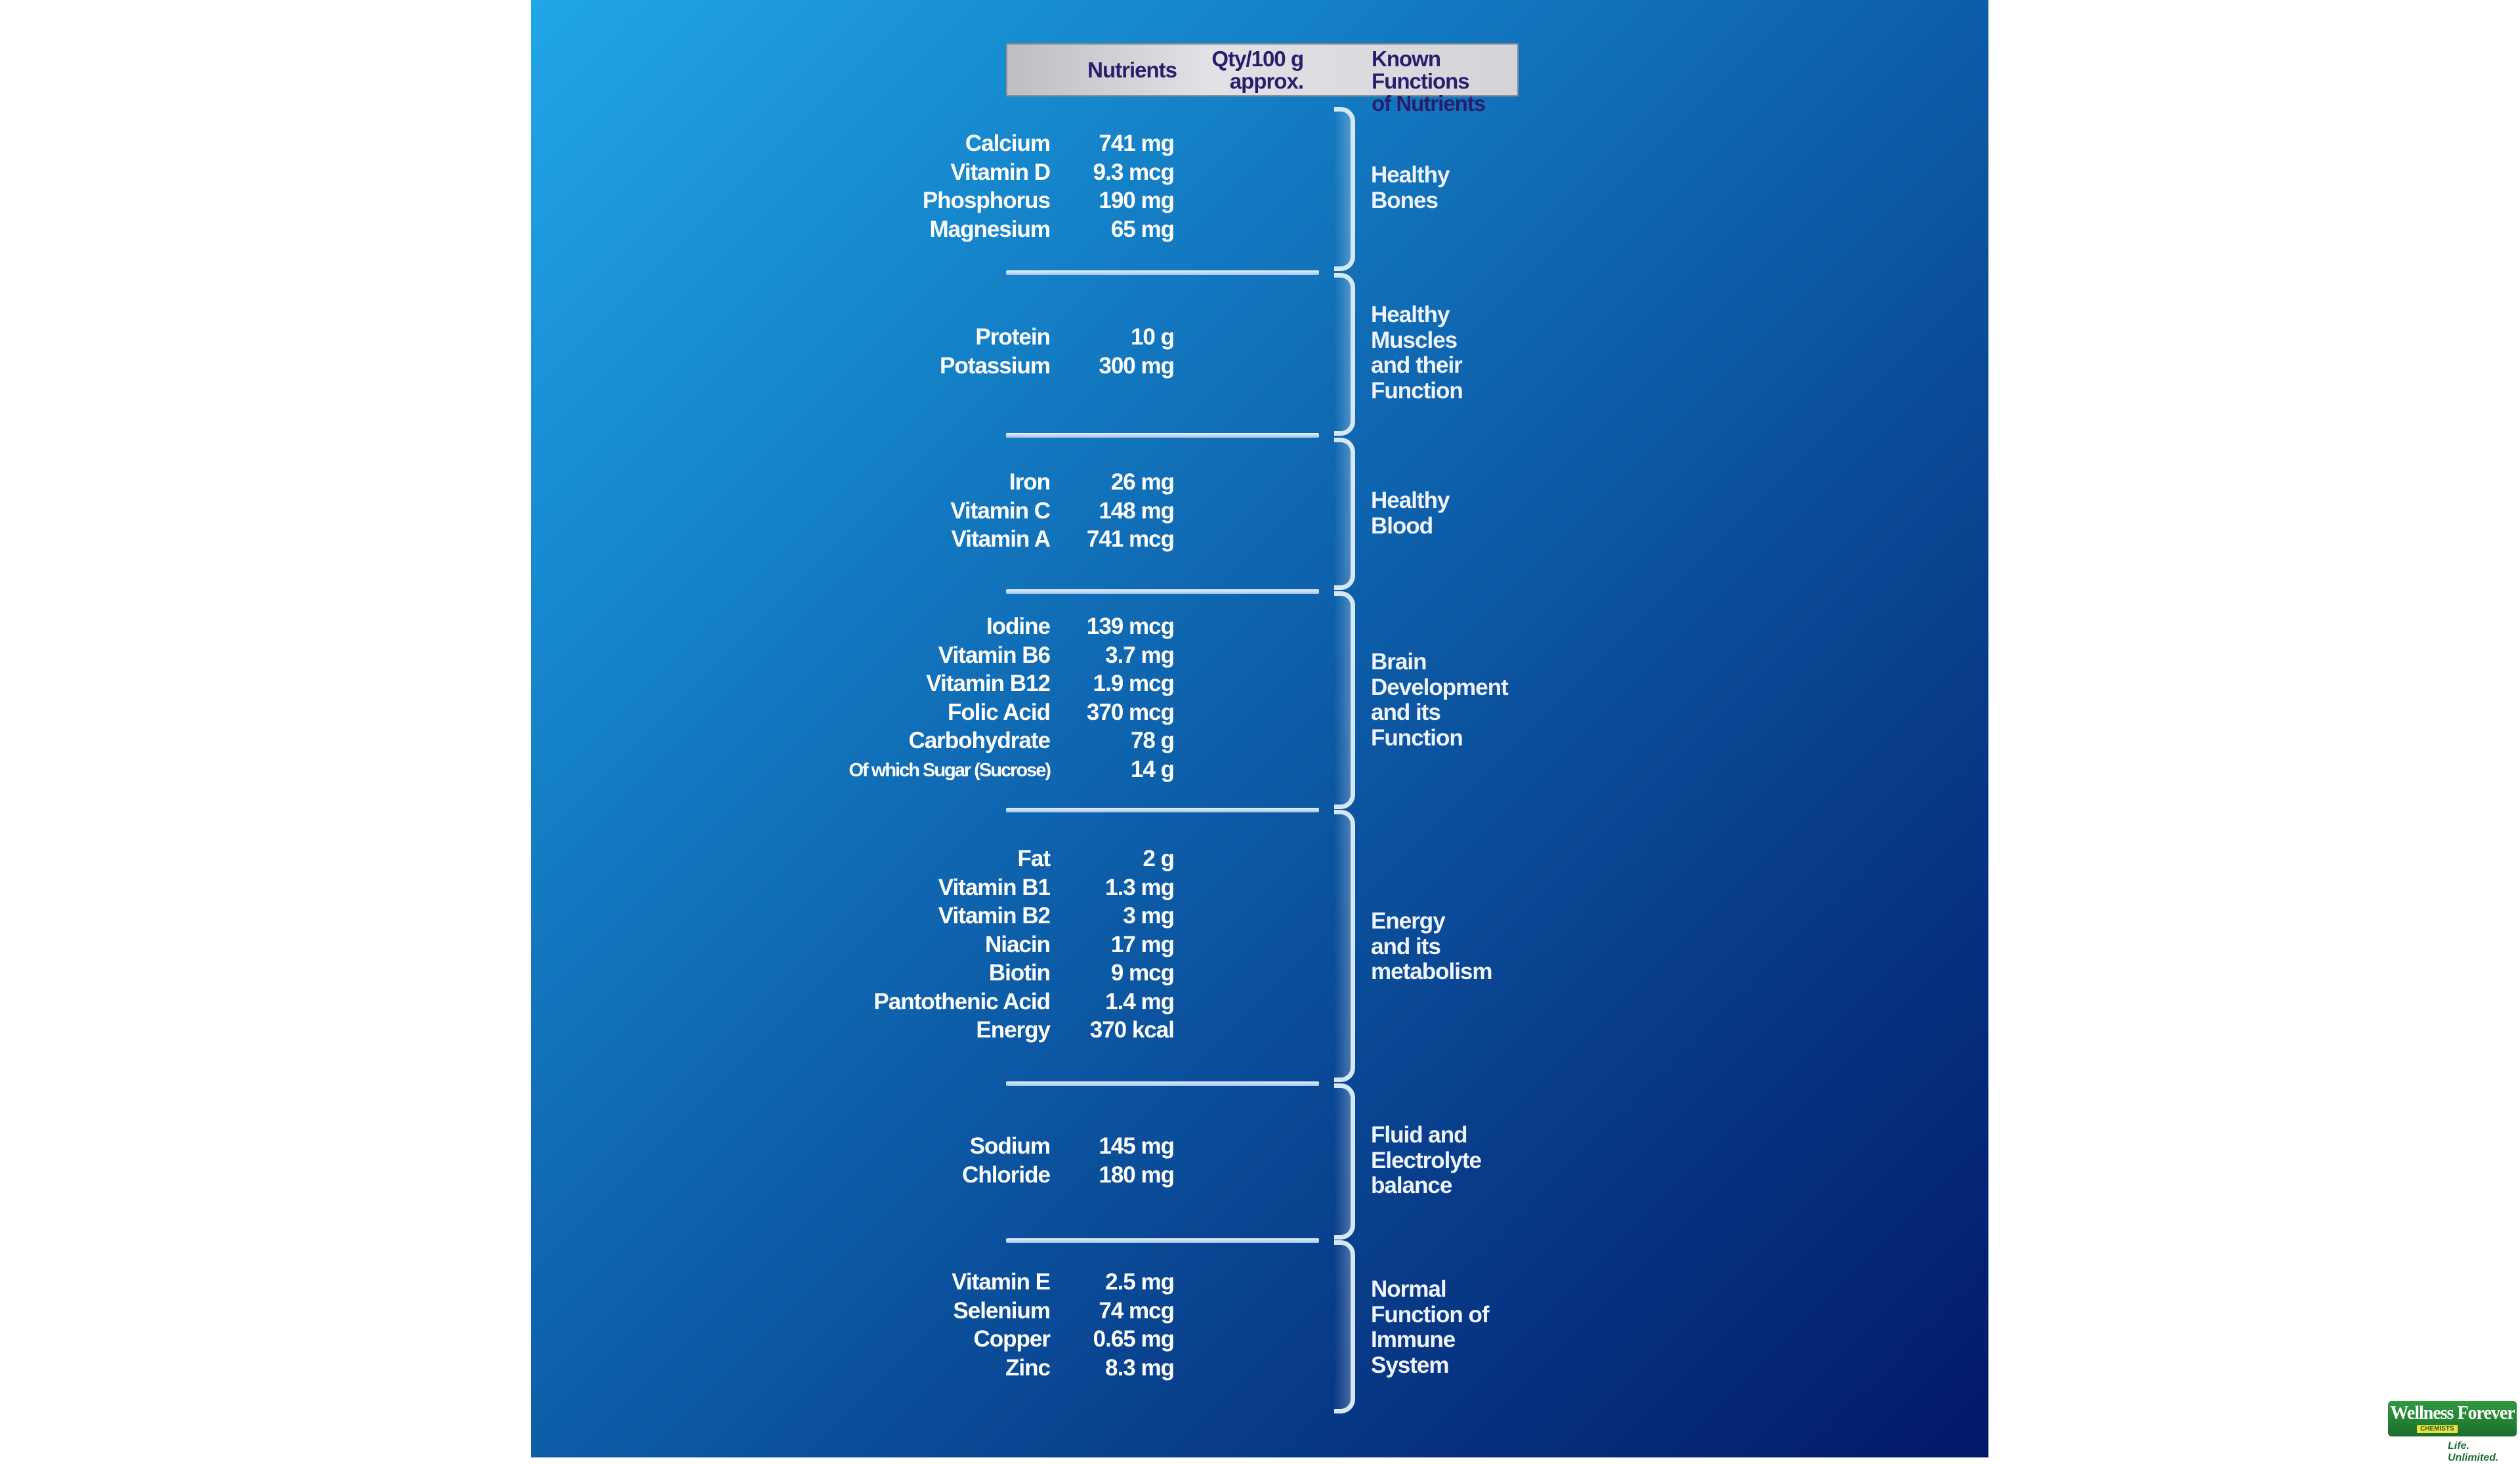 Image resolution: width=2520 pixels, height=1464 pixels. What do you see at coordinates (1030, 482) in the screenshot?
I see `nutrient-name: Iron` at bounding box center [1030, 482].